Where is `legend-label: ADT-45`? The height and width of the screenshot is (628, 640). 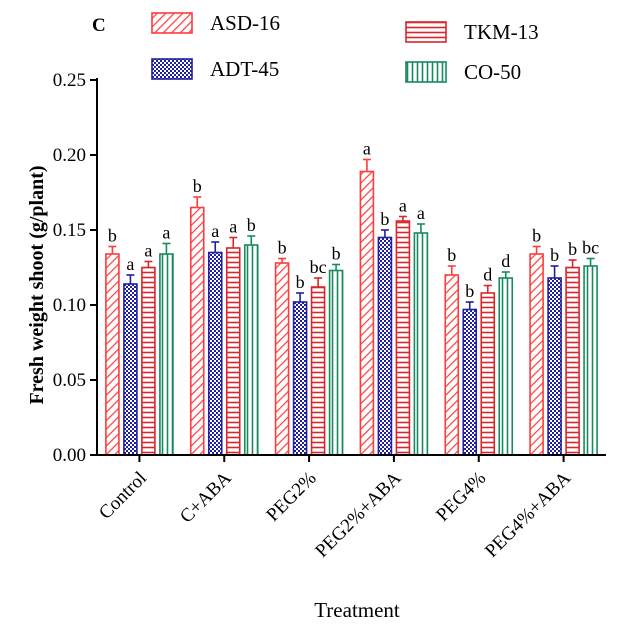
legend-label: ADT-45 is located at coordinates (244, 69).